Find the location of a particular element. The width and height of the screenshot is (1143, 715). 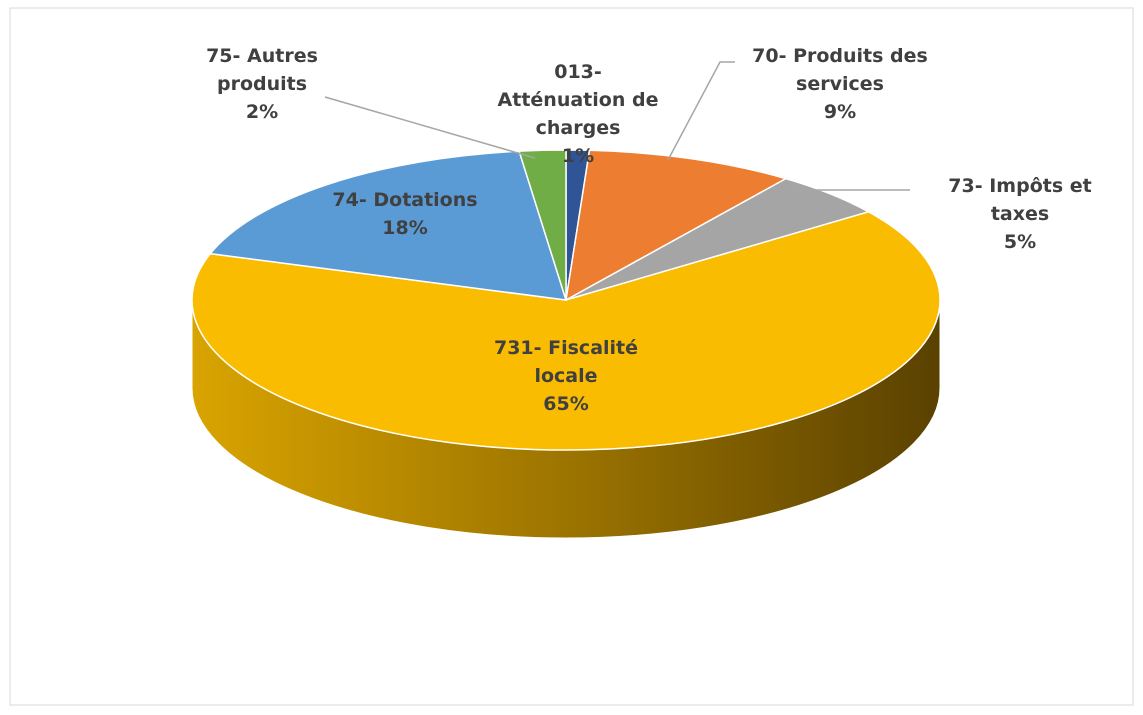

label-value: 1% is located at coordinates (578, 156).